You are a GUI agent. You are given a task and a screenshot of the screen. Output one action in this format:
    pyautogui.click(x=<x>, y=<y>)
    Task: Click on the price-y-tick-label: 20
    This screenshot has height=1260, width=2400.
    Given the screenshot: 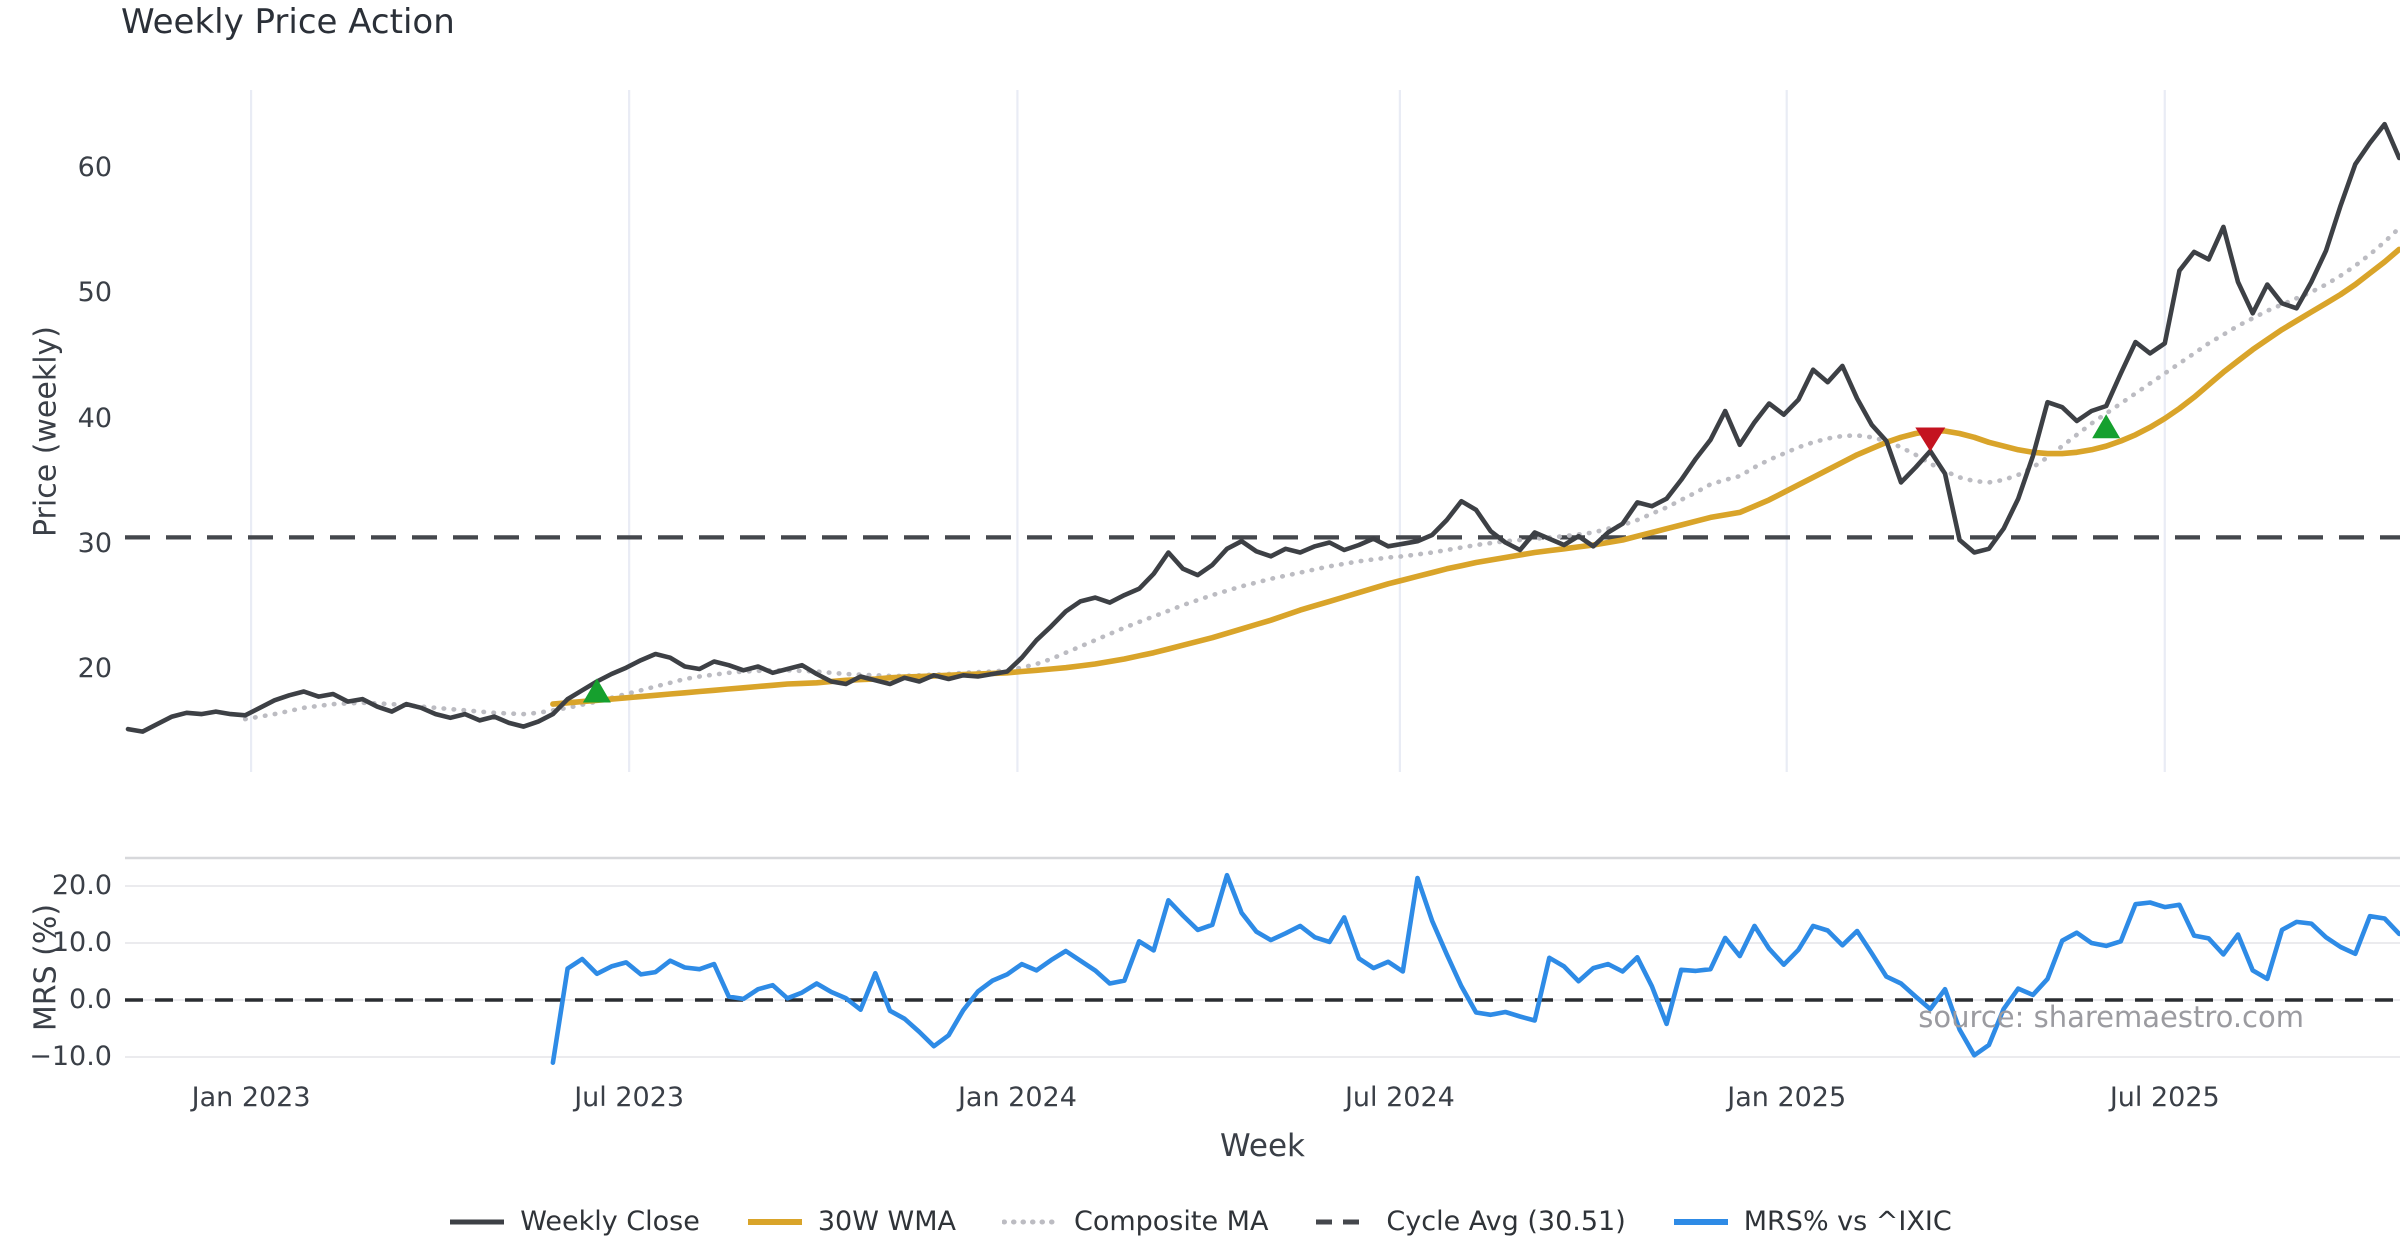 What is the action you would take?
    pyautogui.click(x=94, y=668)
    